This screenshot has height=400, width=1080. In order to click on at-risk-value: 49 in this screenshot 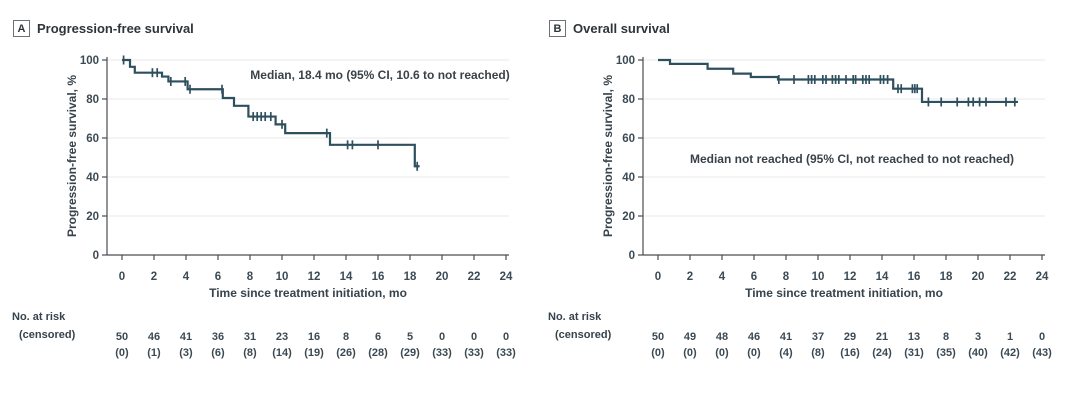, I will do `click(690, 337)`.